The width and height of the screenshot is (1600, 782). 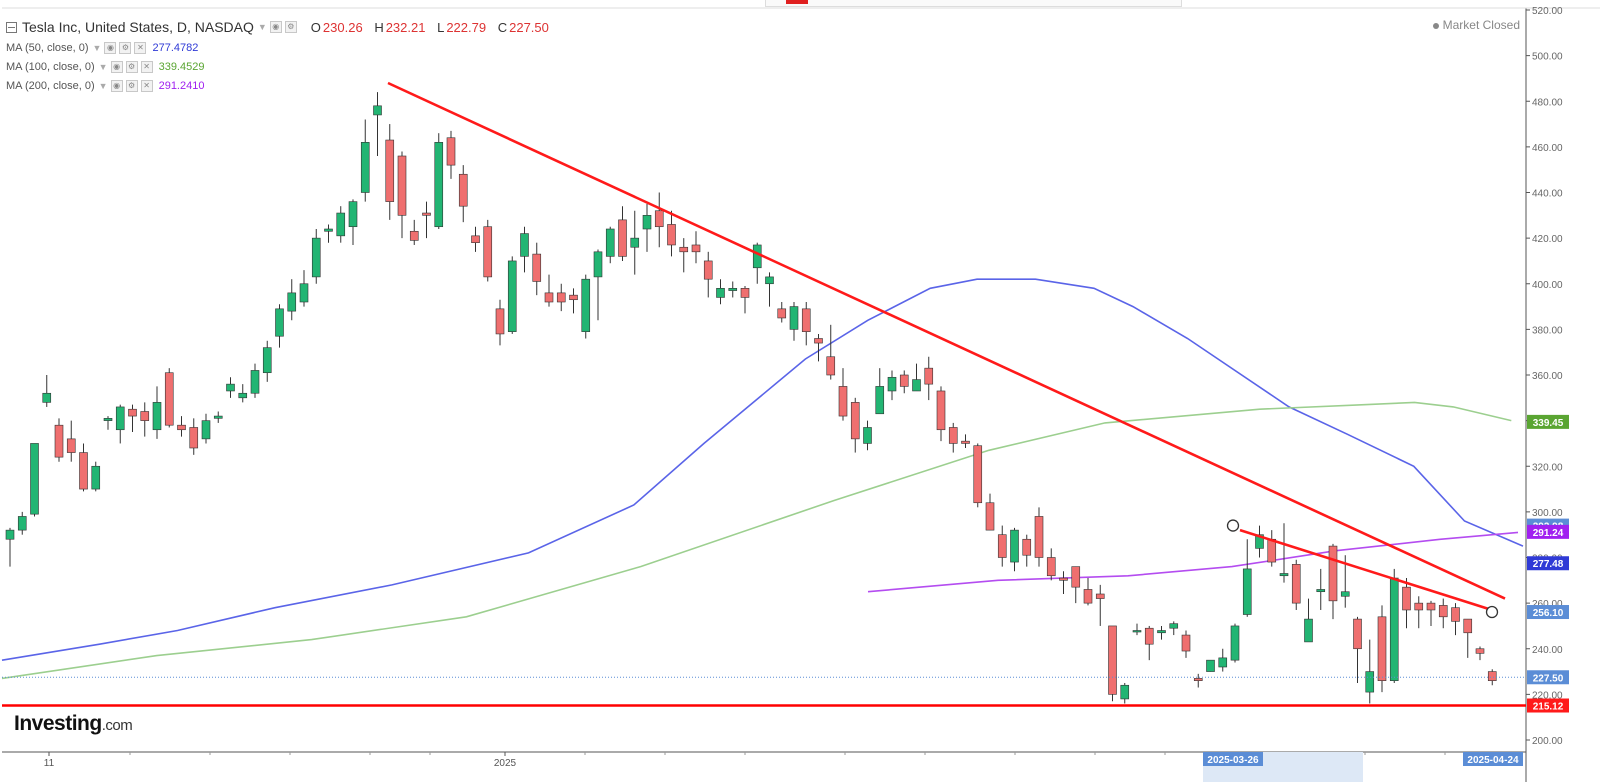 I want to click on y-tick-label: 460.00, so click(x=1547, y=148).